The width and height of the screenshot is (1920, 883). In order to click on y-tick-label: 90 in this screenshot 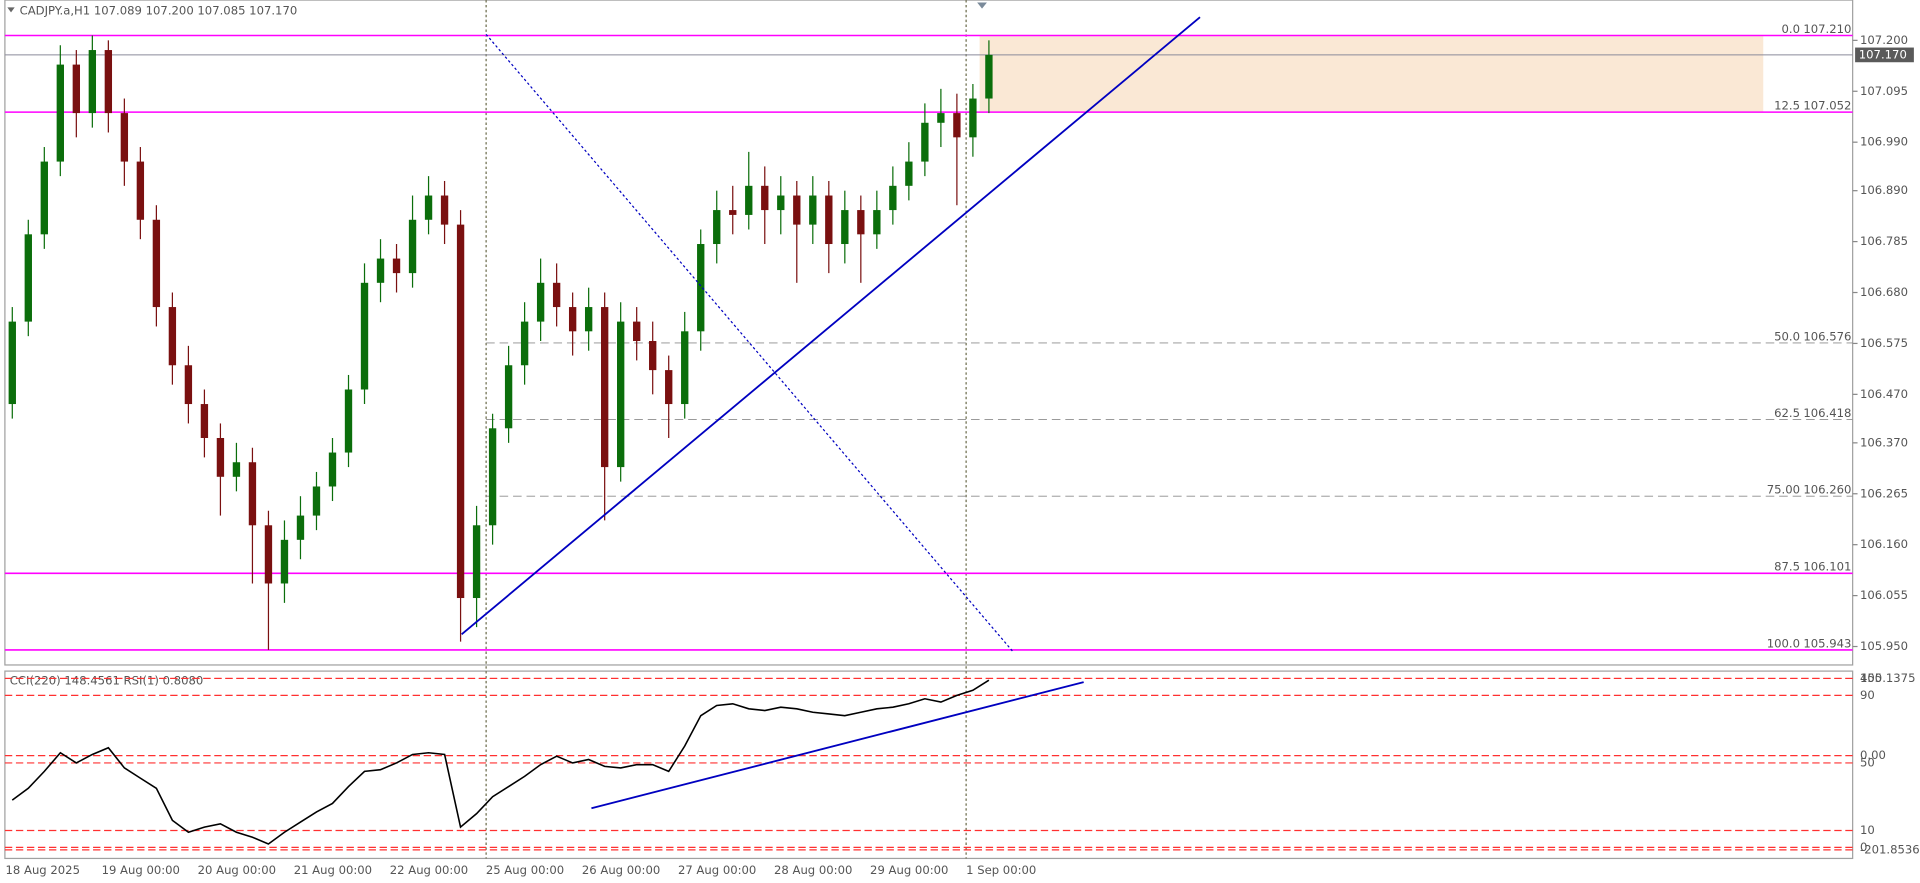, I will do `click(1867, 695)`.